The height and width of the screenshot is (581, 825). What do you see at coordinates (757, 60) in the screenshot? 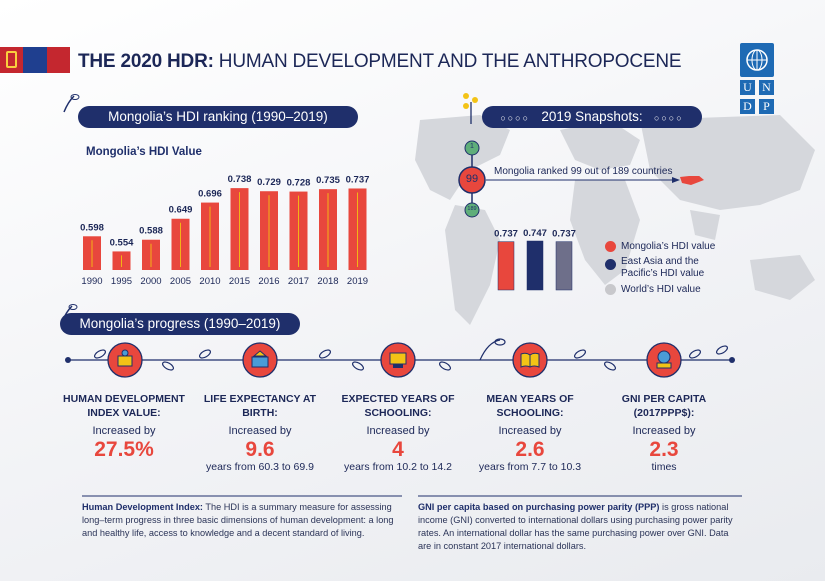
I see `un-emblem-icon` at bounding box center [757, 60].